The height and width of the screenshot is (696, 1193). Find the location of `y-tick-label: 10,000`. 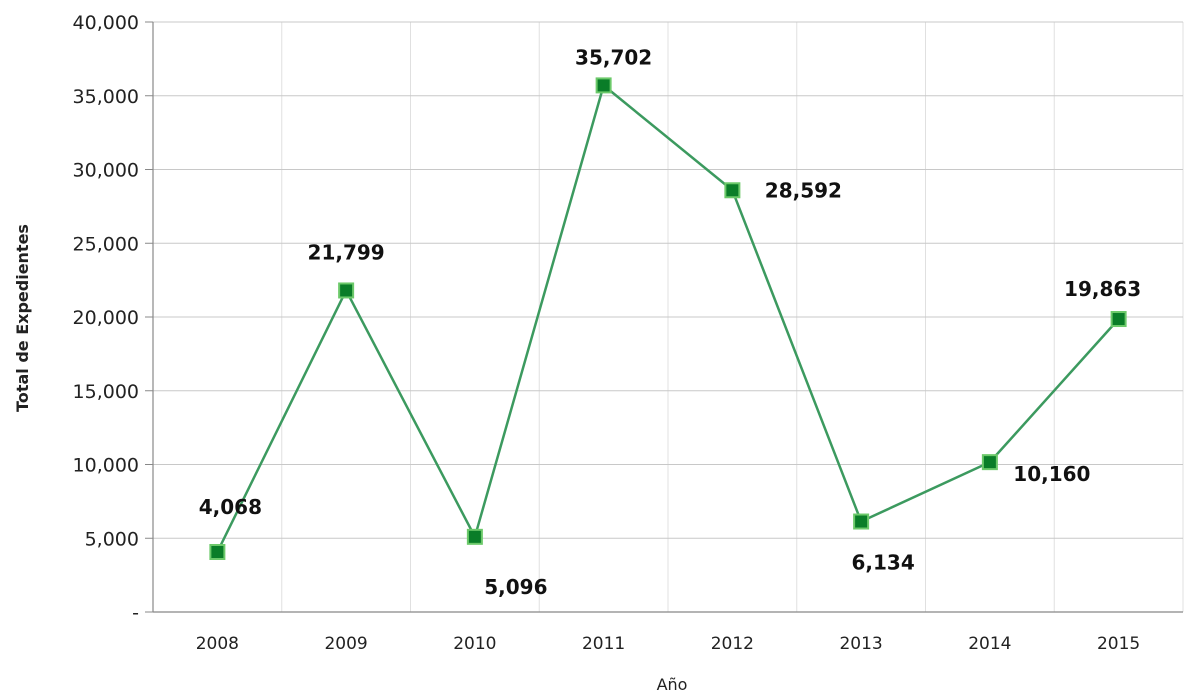

y-tick-label: 10,000 is located at coordinates (106, 466).